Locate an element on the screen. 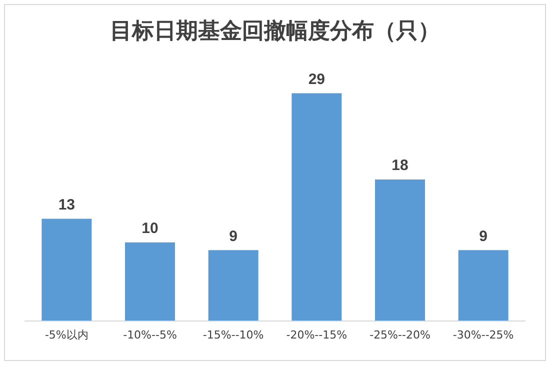  data-label: 13 is located at coordinates (67, 205).